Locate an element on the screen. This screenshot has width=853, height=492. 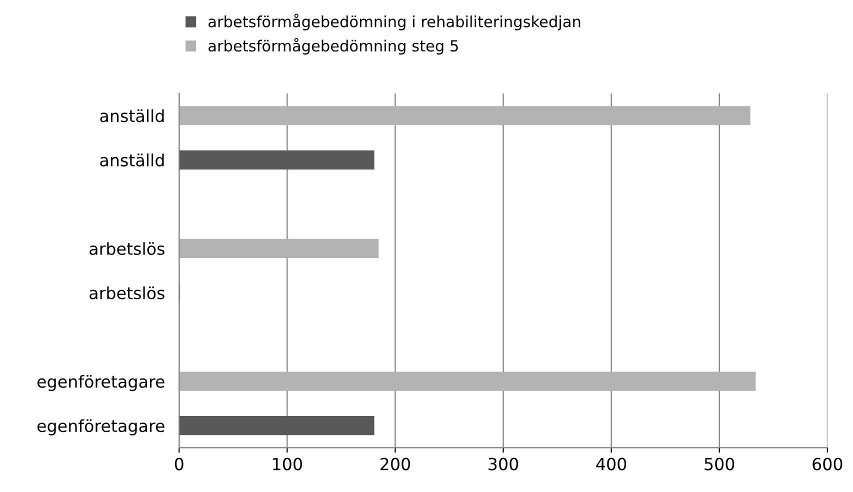
x-tick-label: 500 is located at coordinates (719, 464).